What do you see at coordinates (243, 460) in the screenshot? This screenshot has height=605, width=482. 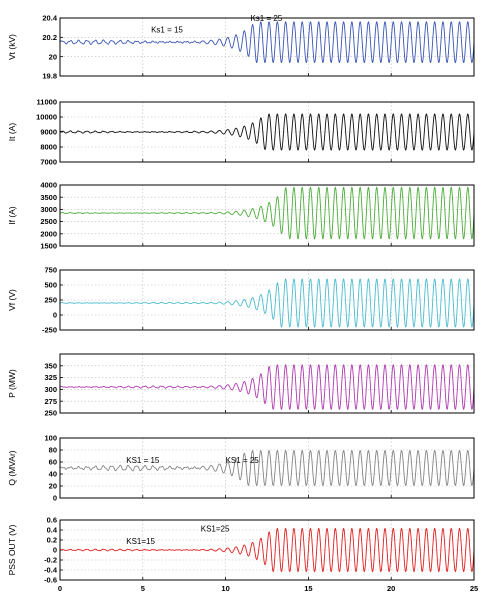 I see `annotation-label: KS1 = 25` at bounding box center [243, 460].